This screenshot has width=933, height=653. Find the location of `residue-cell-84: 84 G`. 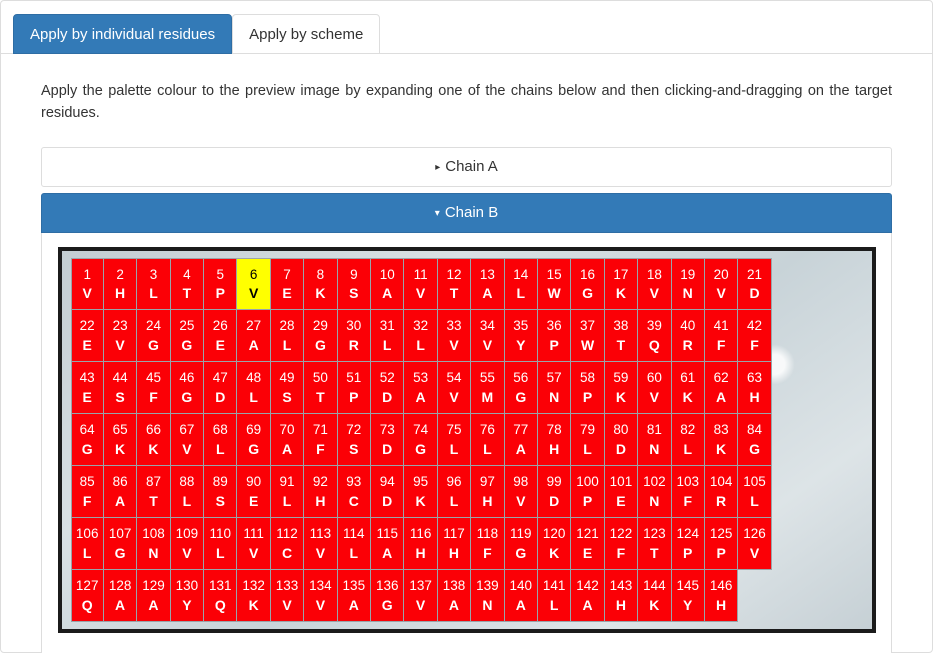

residue-cell-84: 84 G is located at coordinates (755, 439).